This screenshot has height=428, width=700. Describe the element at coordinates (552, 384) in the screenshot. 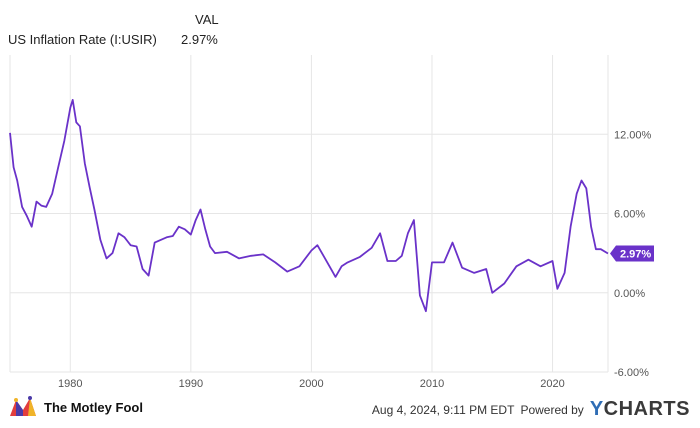

I see `x-tick-label: 2020` at that location.